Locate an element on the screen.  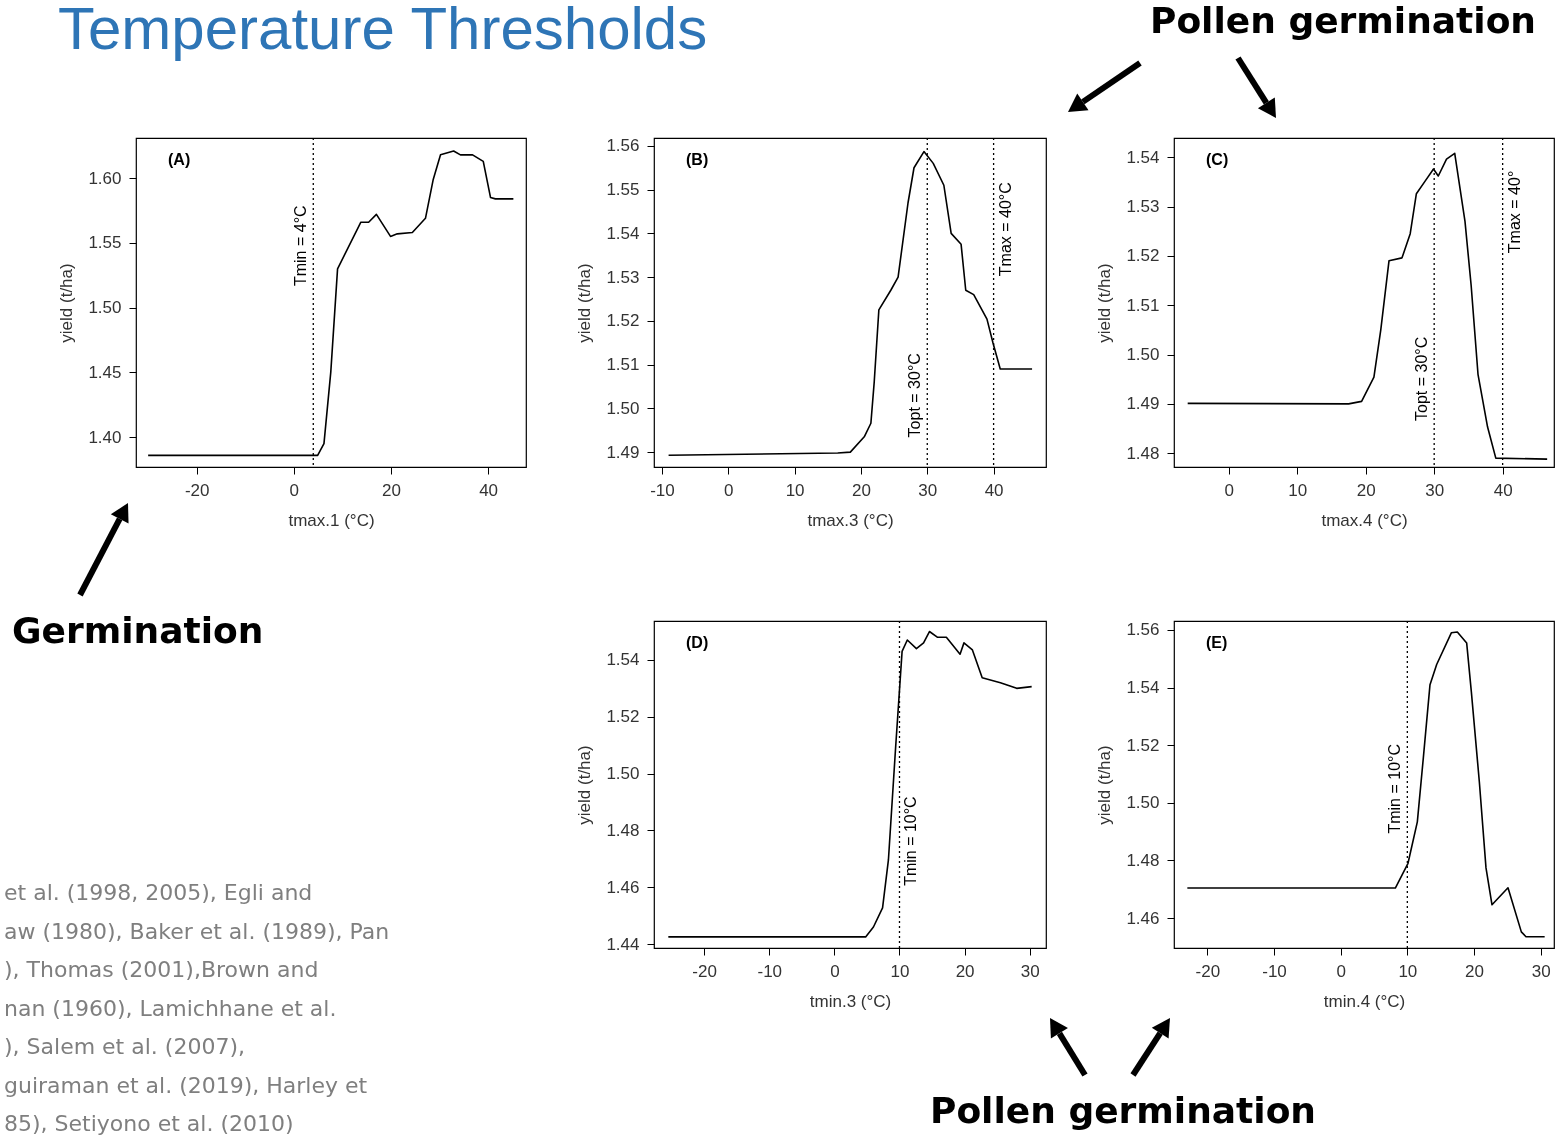
annotation: (E) is located at coordinates (1217, 642).